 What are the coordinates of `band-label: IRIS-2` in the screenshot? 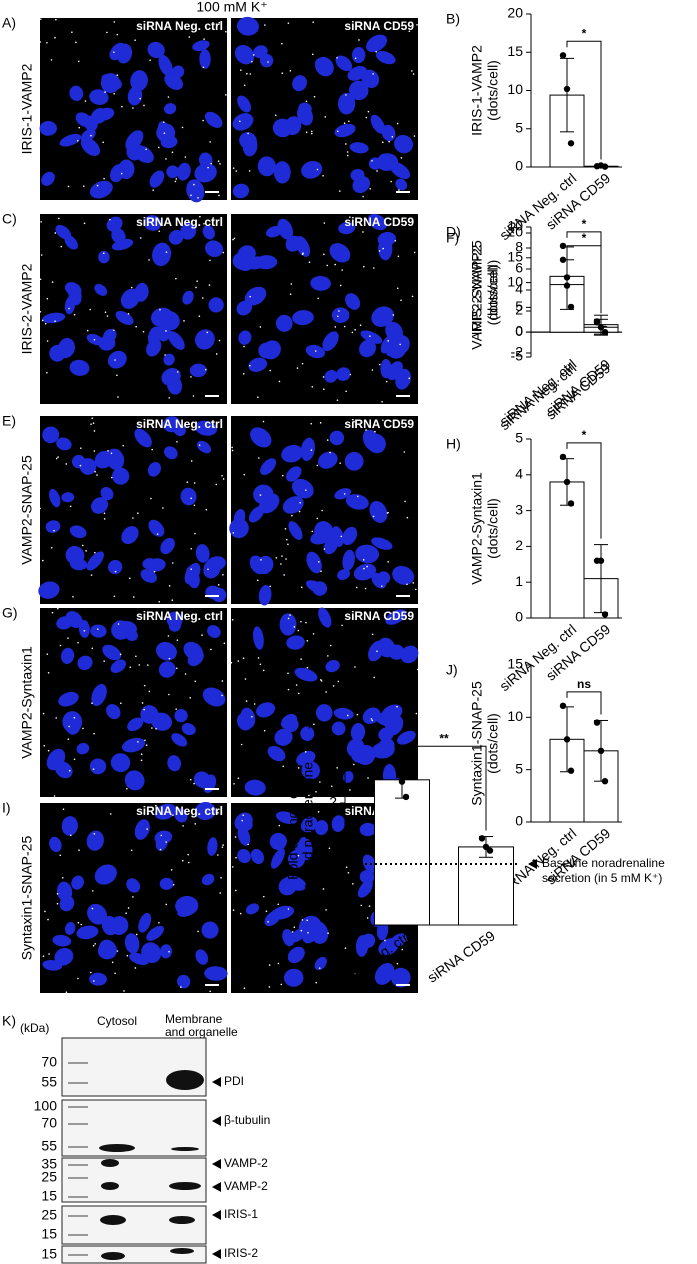 It's located at (241, 1253).